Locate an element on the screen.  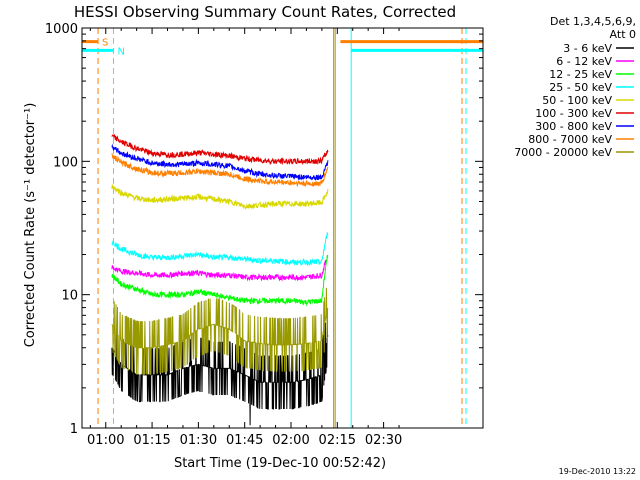
x-tick-label: 01:00 is located at coordinates (105, 440).